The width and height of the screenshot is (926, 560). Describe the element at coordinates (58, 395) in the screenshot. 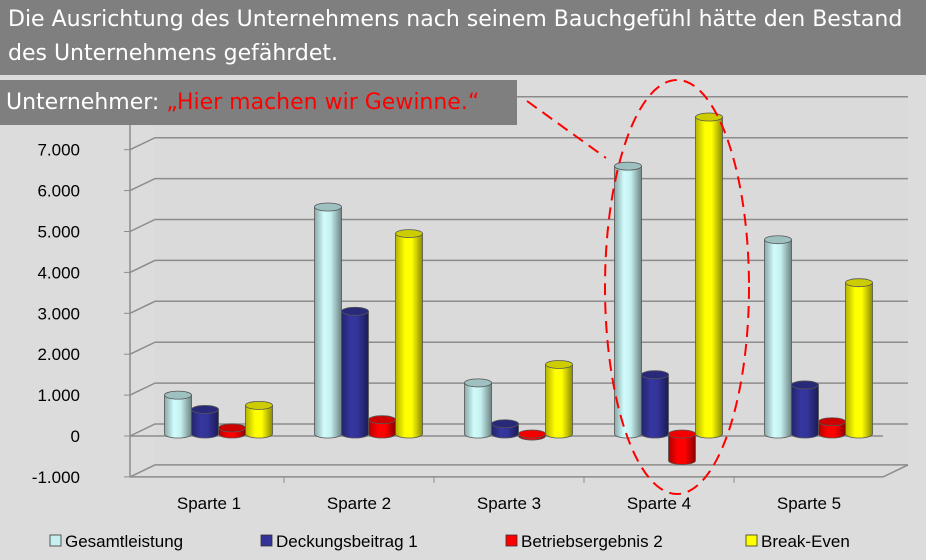

I see `y-tick-label: 1.000` at that location.